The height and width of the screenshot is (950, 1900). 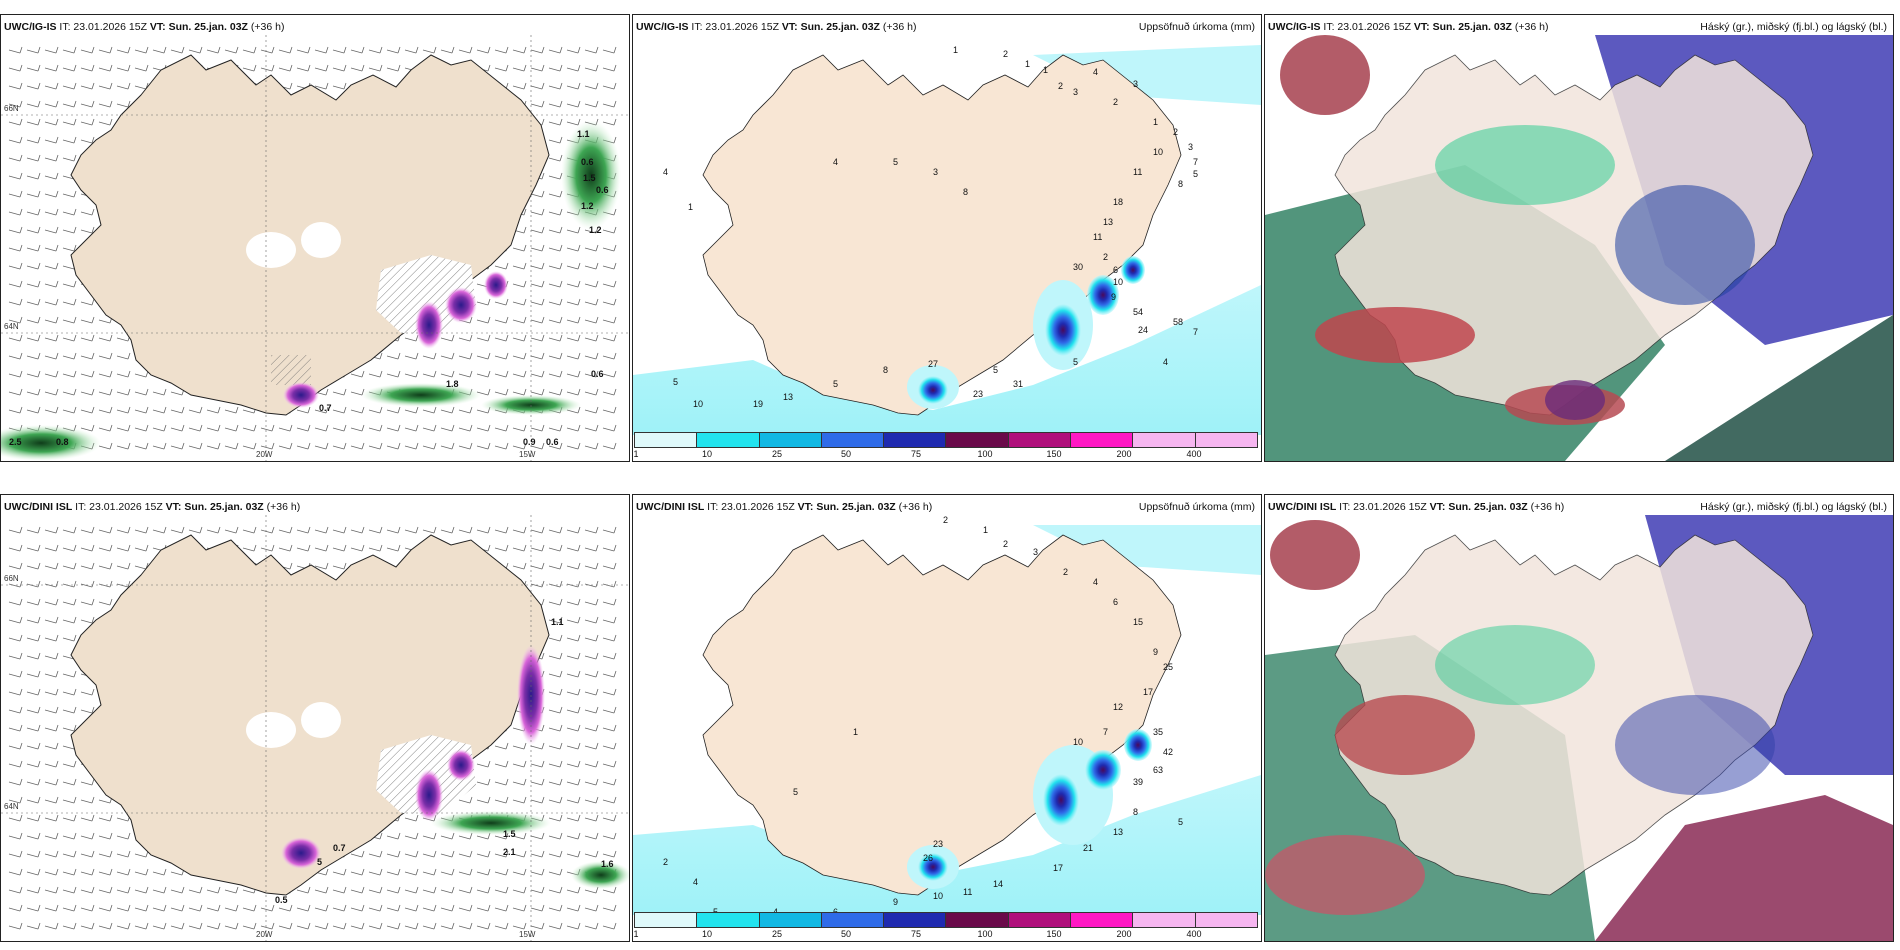 I want to click on colorbar-tick: 200, so click(x=1124, y=454).